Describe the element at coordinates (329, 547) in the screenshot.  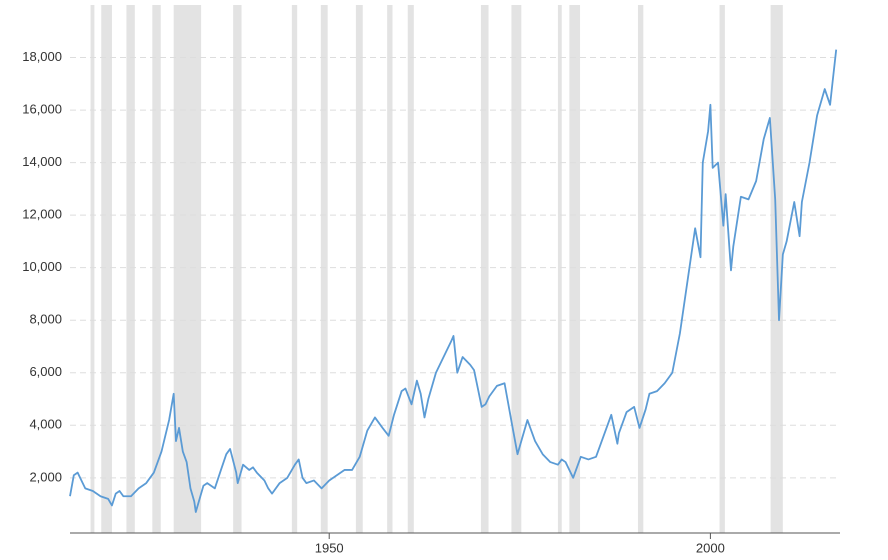
I see `x-tick-label: 1950` at that location.